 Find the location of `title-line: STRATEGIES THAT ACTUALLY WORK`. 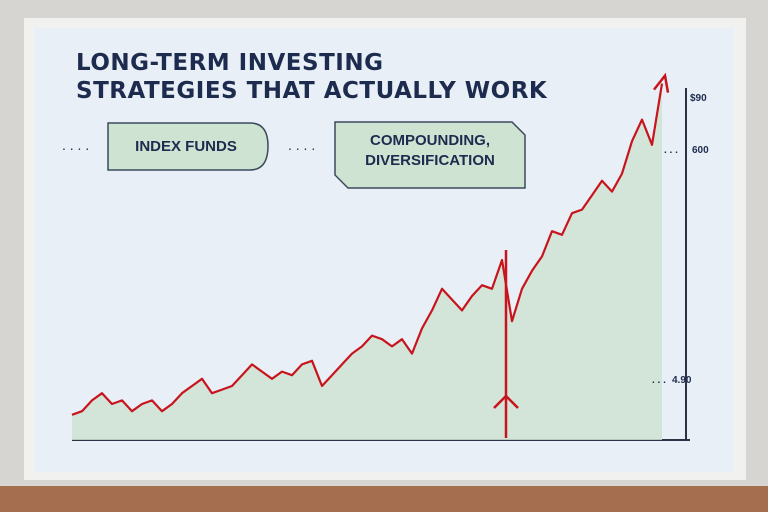

title-line: STRATEGIES THAT ACTUALLY WORK is located at coordinates (312, 91).